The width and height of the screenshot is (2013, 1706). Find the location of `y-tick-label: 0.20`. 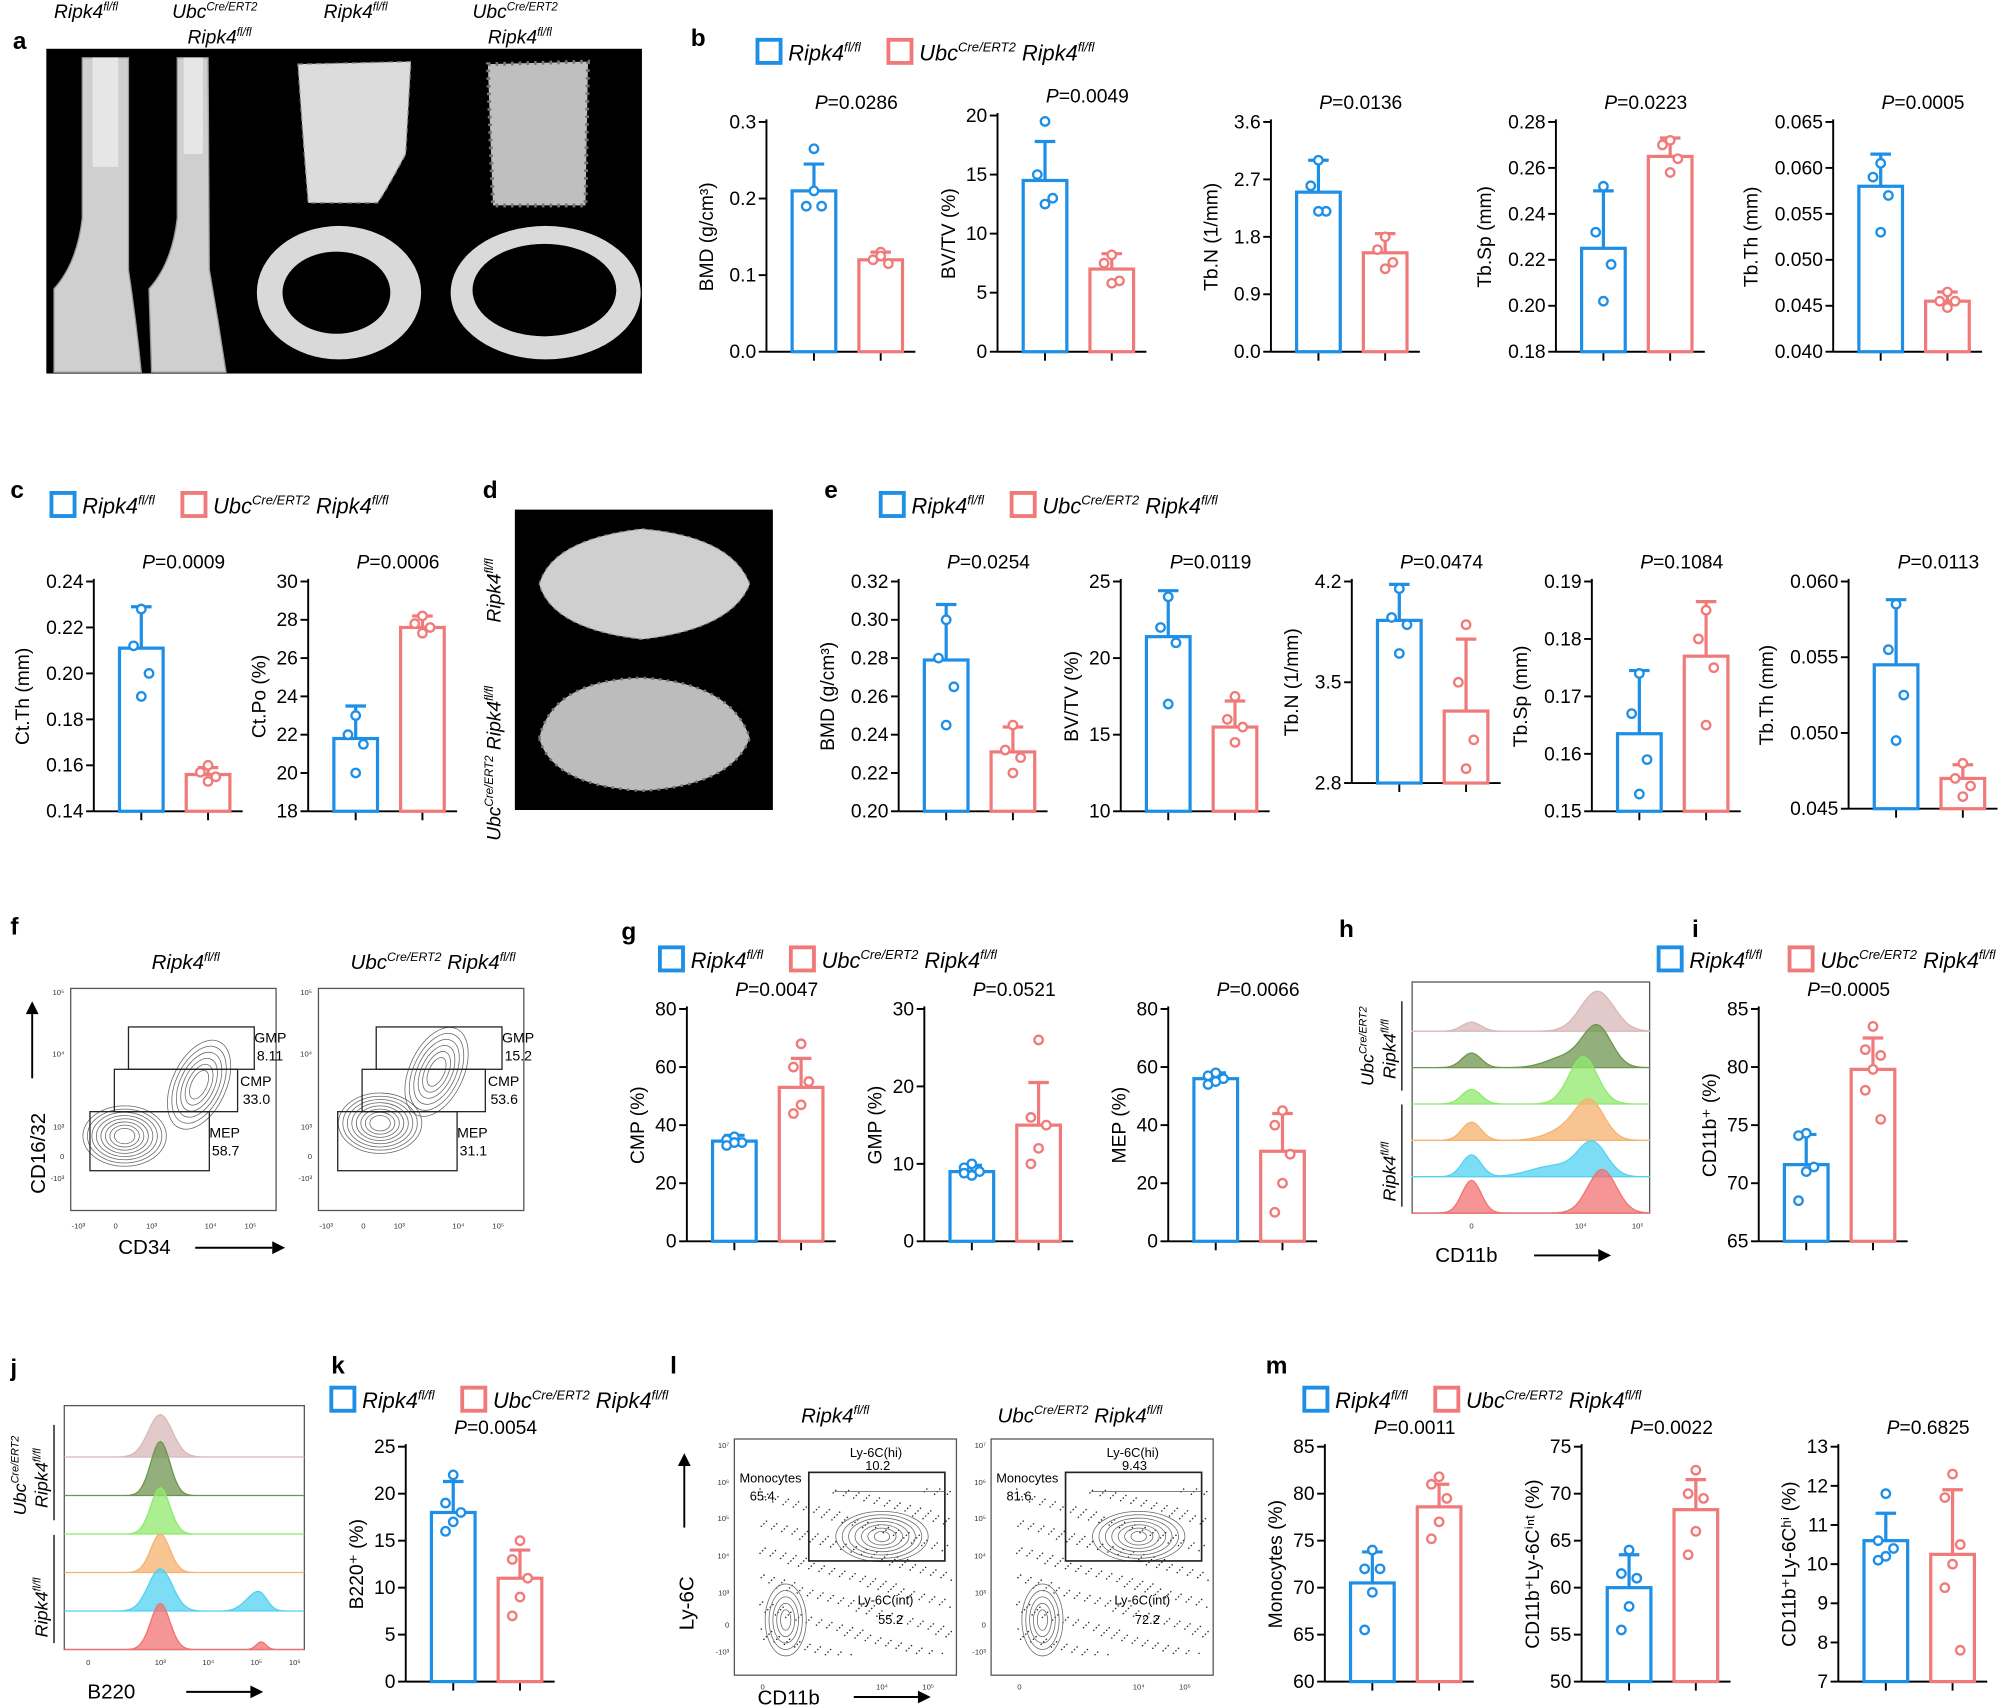

y-tick-label: 0.20 is located at coordinates (869, 812).